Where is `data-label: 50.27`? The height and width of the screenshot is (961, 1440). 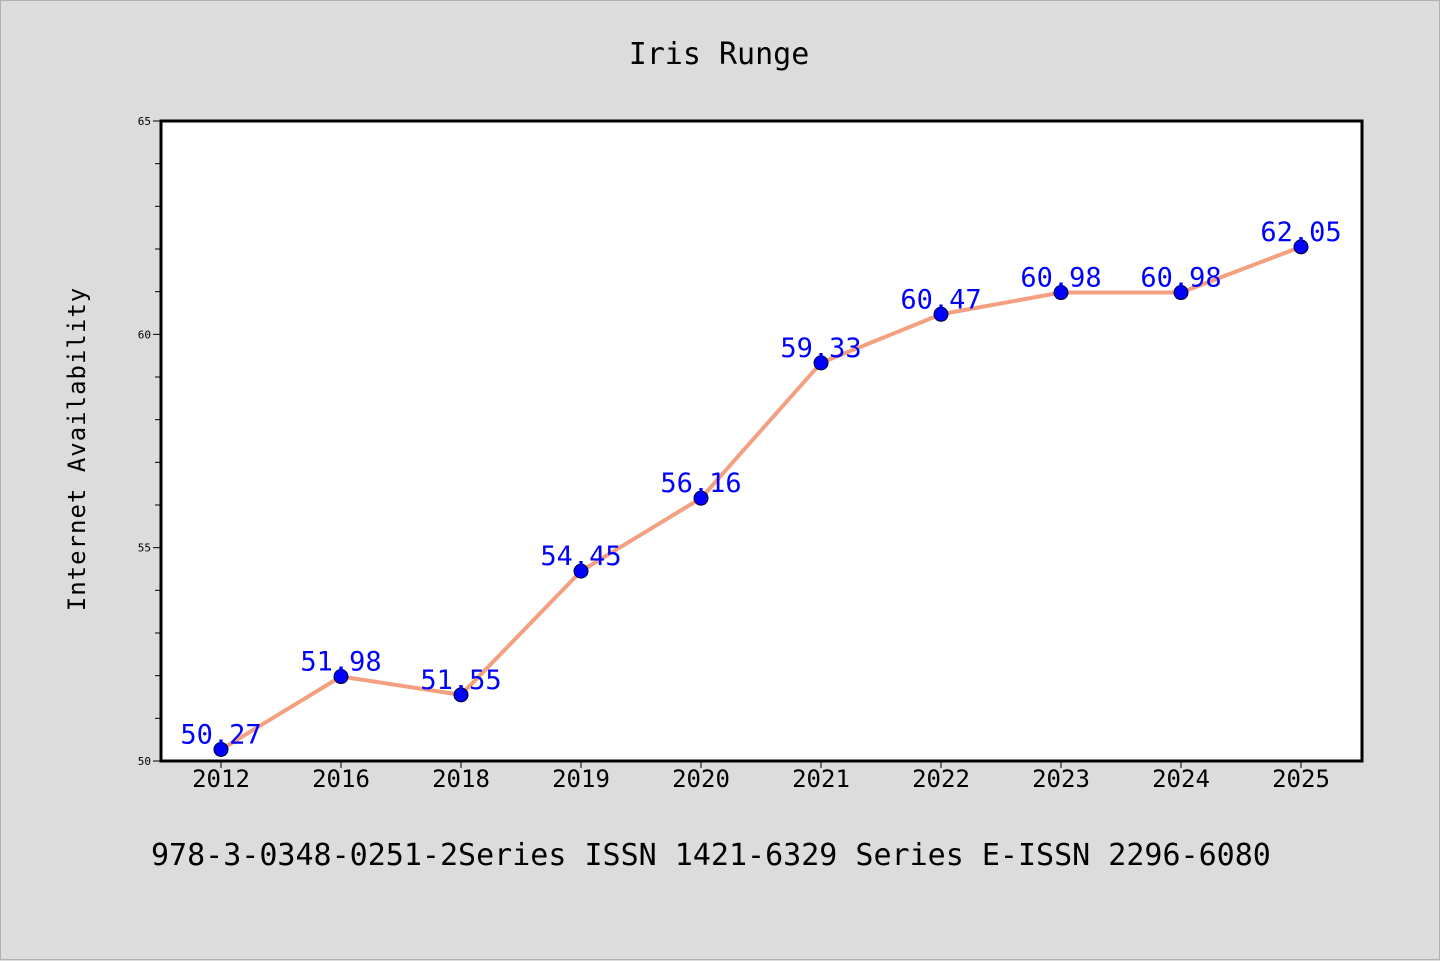
data-label: 50.27 is located at coordinates (220, 734).